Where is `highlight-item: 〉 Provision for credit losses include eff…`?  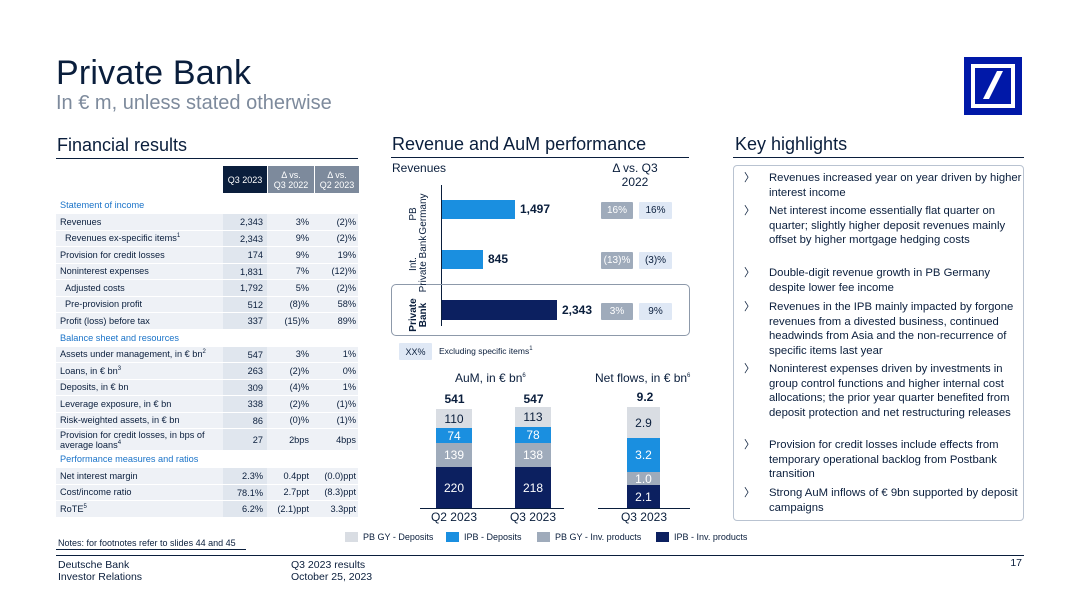 highlight-item: 〉 Provision for credit losses include eff… is located at coordinates (871, 460).